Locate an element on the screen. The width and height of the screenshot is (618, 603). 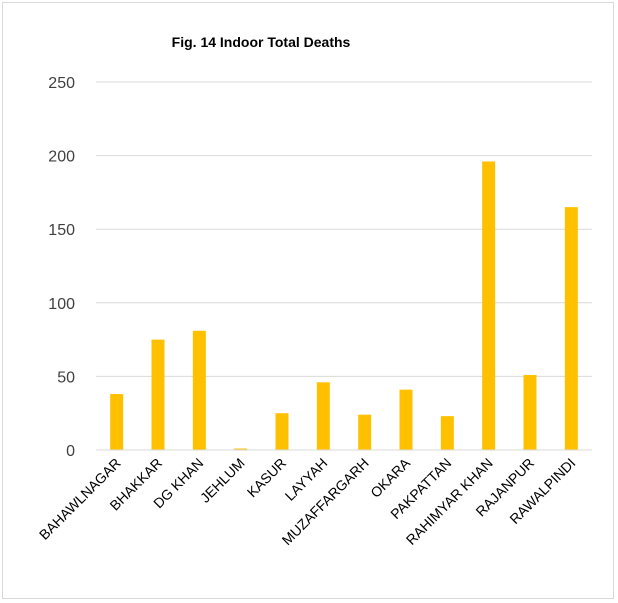
bar-rawalpindi is located at coordinates (571, 328).